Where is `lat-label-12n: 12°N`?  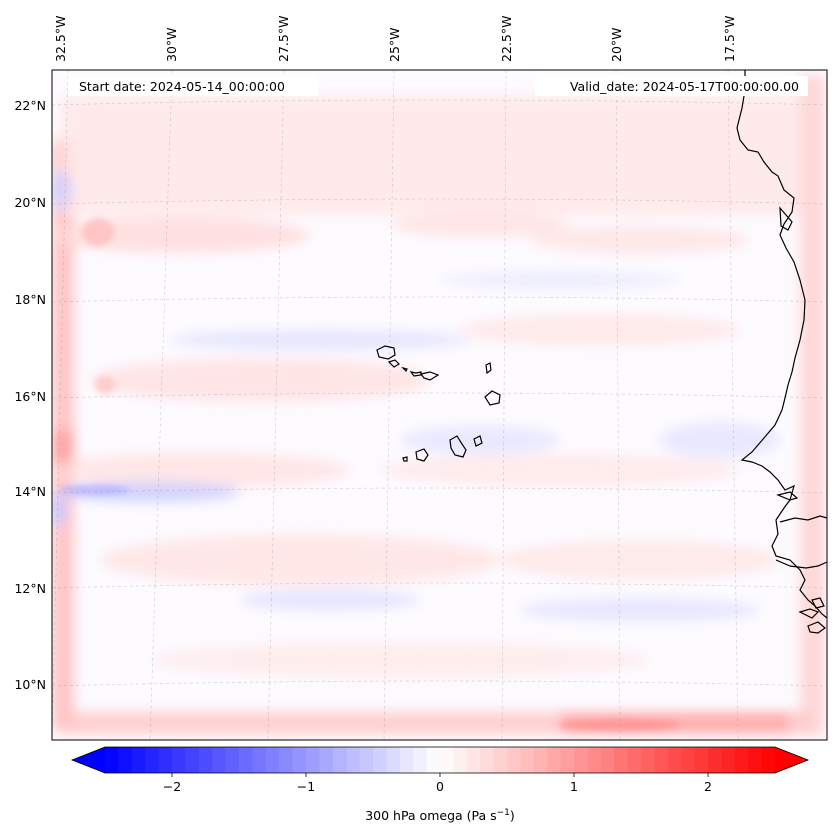
lat-label-12n: 12°N is located at coordinates (30, 588).